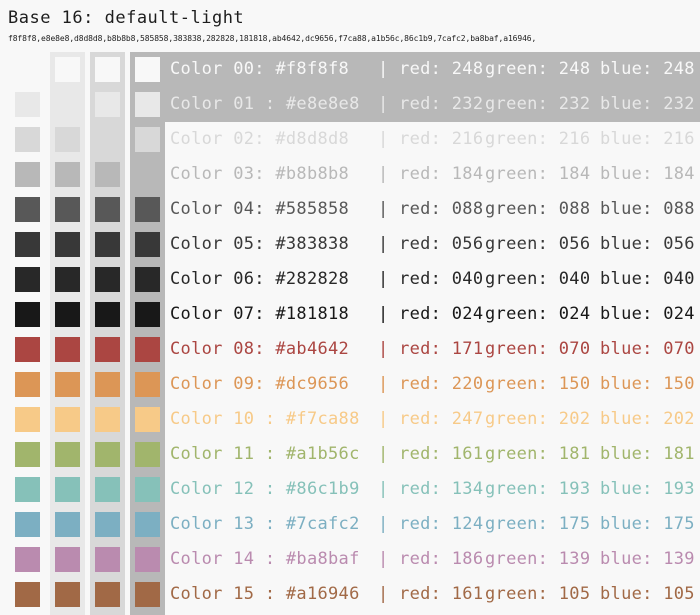 The height and width of the screenshot is (615, 700). Describe the element at coordinates (538, 454) in the screenshot. I see `green-value: green: 181` at that location.